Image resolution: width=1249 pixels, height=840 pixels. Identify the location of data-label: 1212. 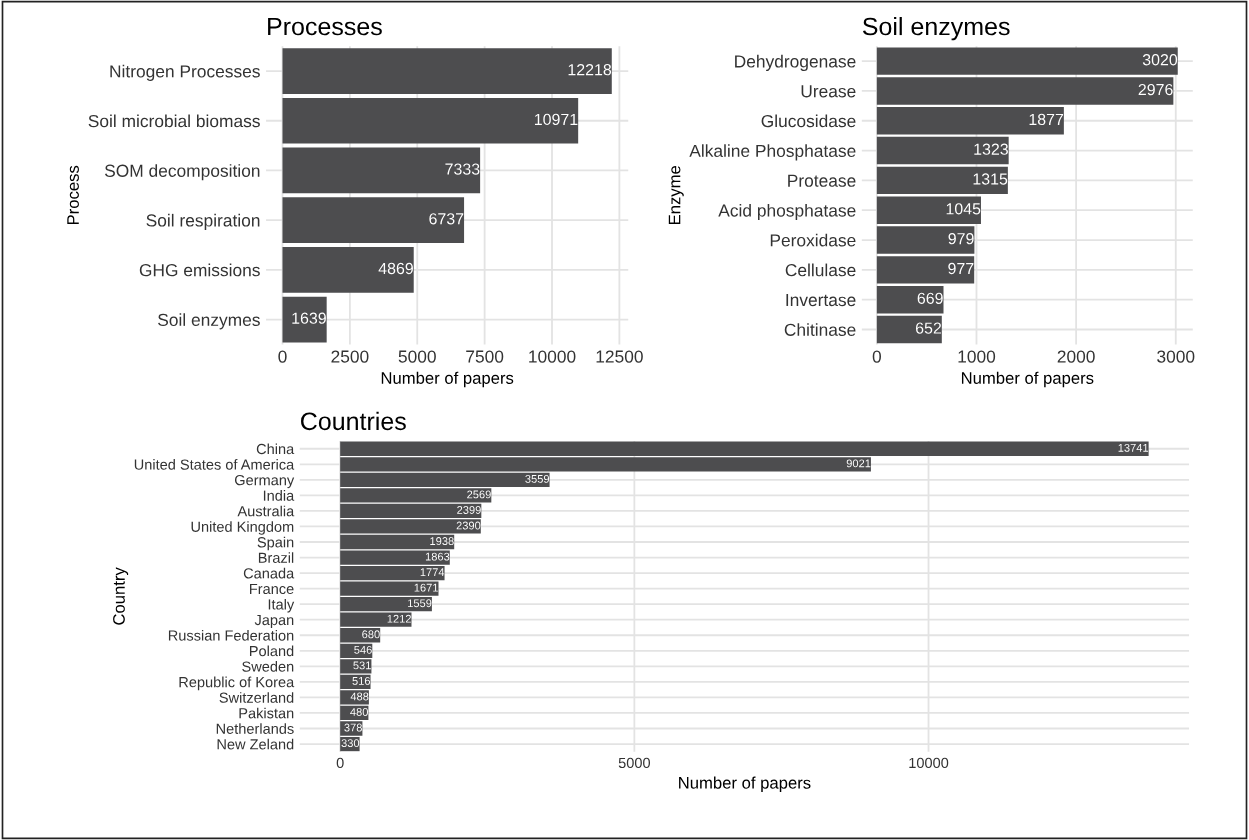
(399, 618).